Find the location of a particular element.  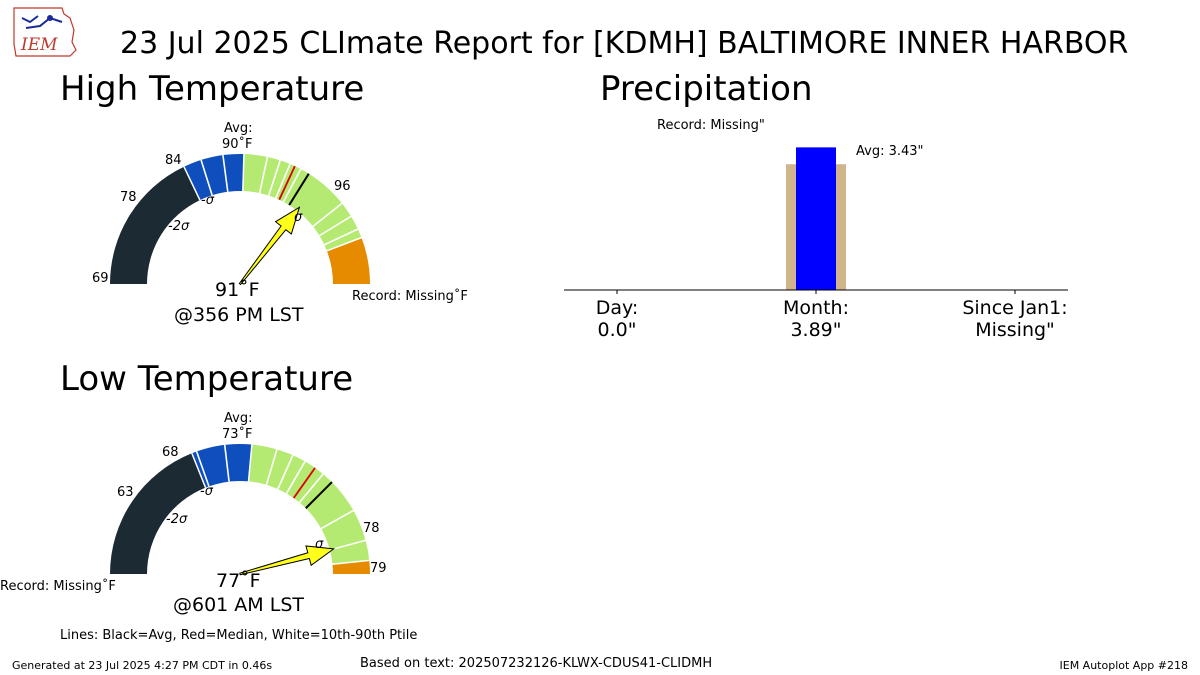

low-minus1-sigma-label: -σ is located at coordinates (206, 491).